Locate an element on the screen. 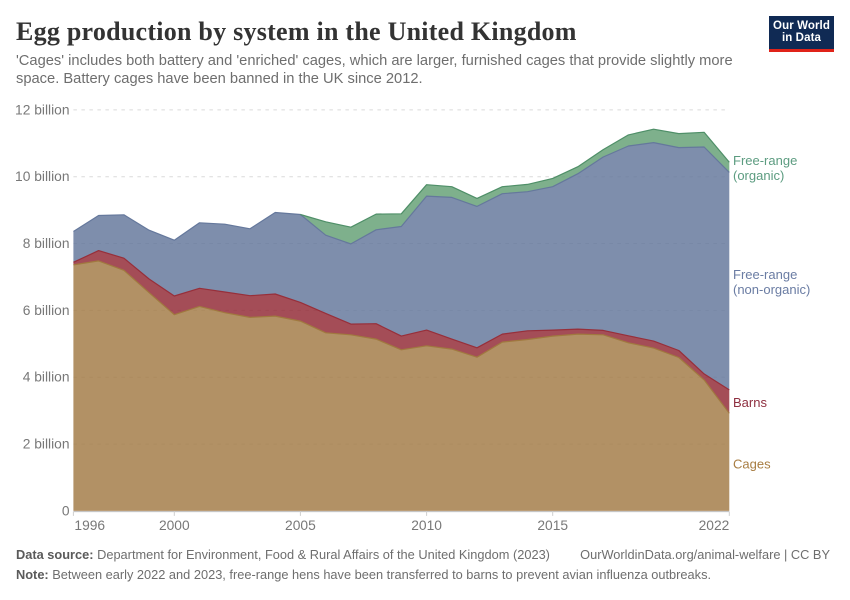 The height and width of the screenshot is (600, 850). svg-text: 6 billion is located at coordinates (46, 310).